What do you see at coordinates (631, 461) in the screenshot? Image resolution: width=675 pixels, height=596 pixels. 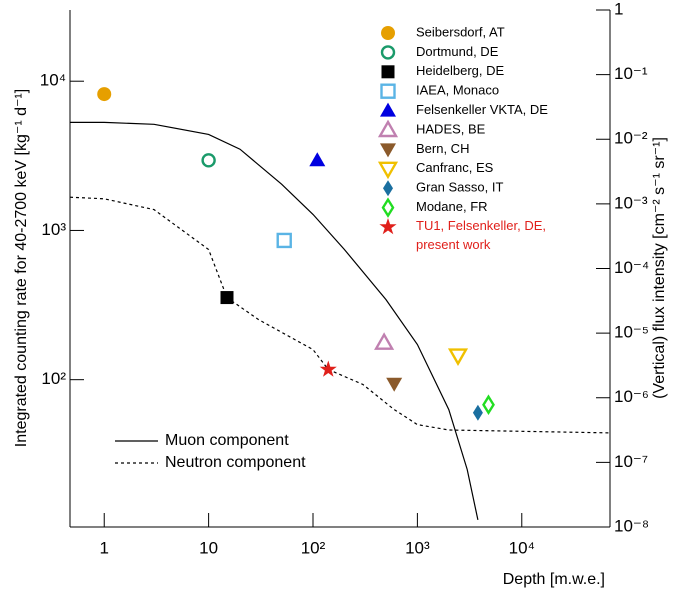 I see `y2-tick-label: 10⁻⁷` at bounding box center [631, 461].